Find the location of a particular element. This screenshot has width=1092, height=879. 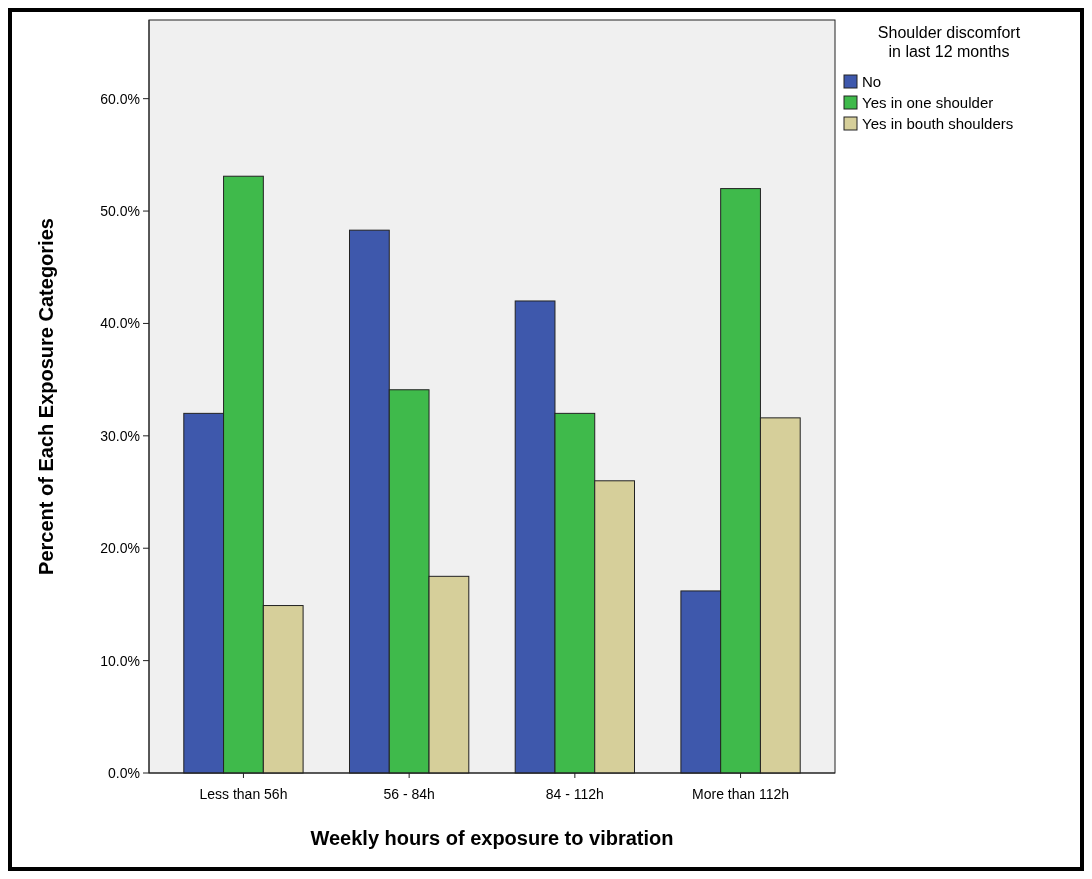

y-tick-label: 30.0% is located at coordinates (120, 435).